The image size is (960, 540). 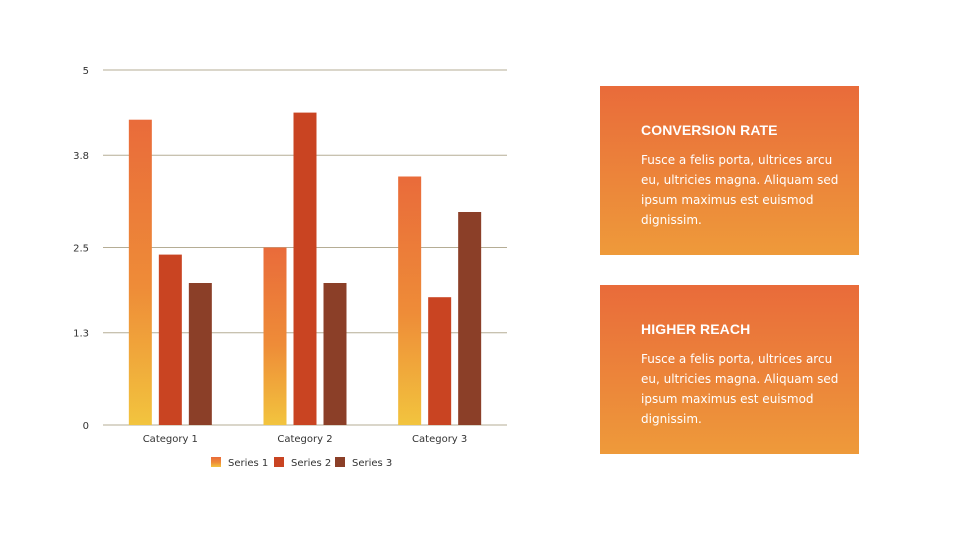 What do you see at coordinates (696, 329) in the screenshot?
I see `card-title: HIGHER REACH` at bounding box center [696, 329].